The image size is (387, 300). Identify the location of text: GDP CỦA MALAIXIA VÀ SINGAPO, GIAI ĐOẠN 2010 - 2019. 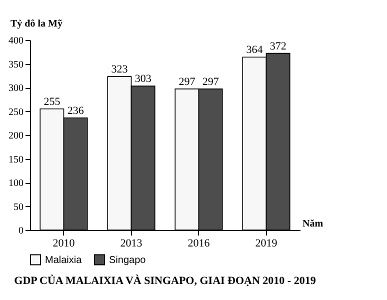
(165, 280).